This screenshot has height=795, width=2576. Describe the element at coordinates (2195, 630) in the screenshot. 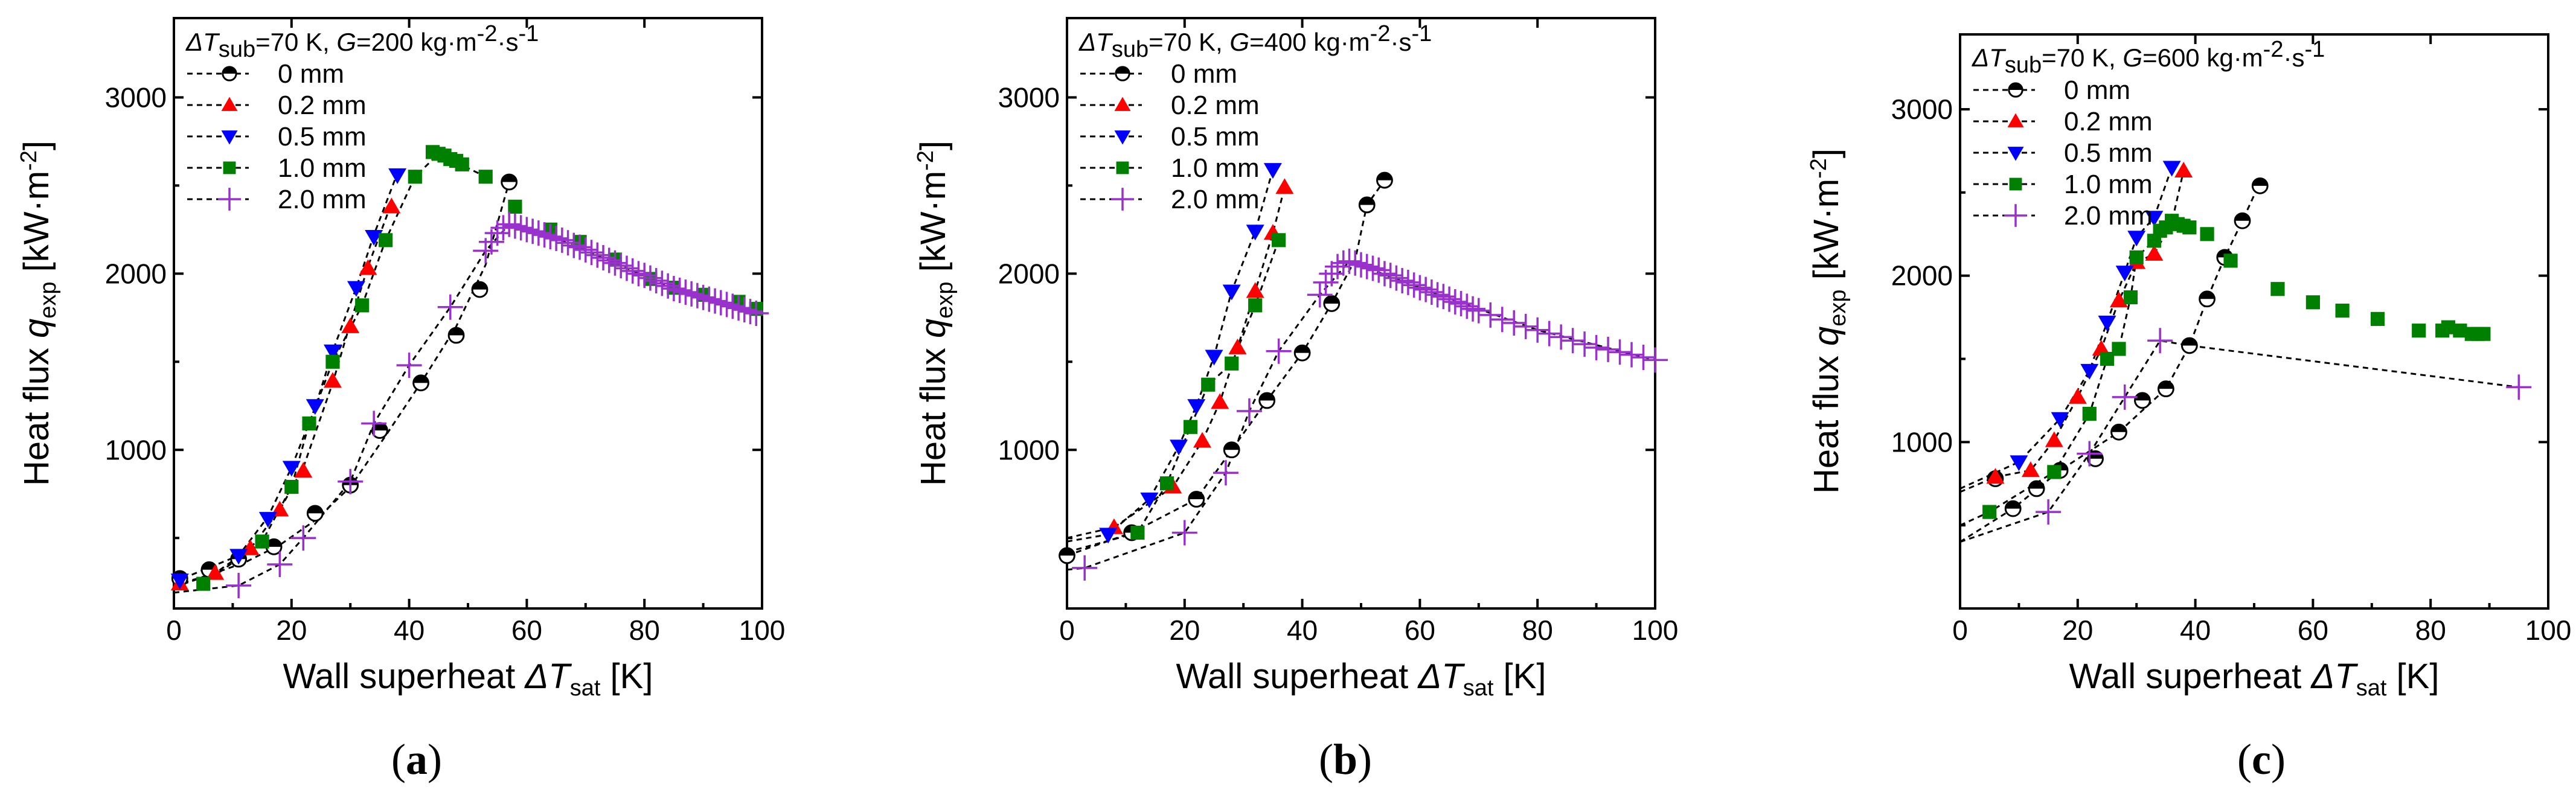

I see `x-tick-label: 40` at that location.